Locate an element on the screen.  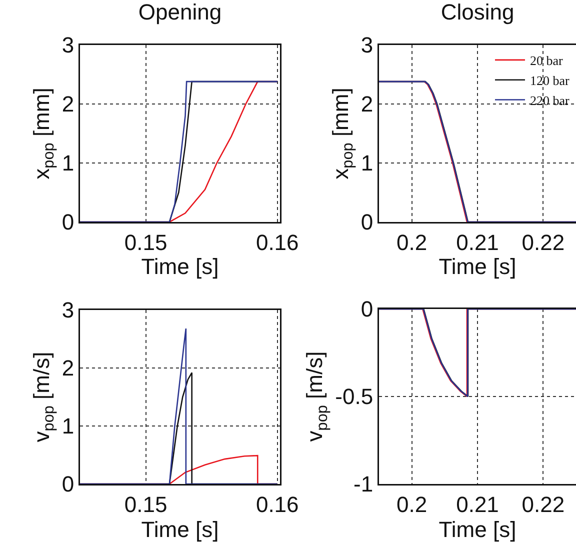
legend-label: 120 bar is located at coordinates (550, 80).